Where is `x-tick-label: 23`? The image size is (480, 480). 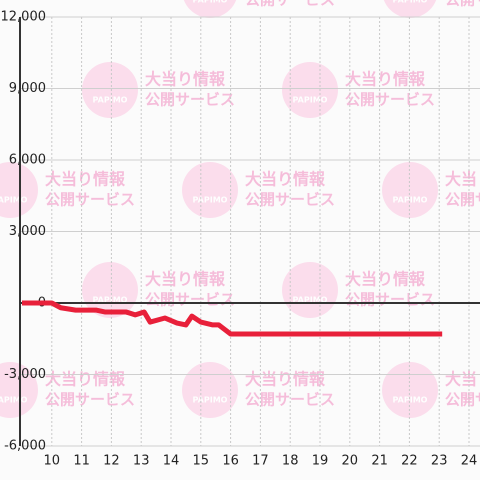
x-tick-label: 23 is located at coordinates (439, 461).